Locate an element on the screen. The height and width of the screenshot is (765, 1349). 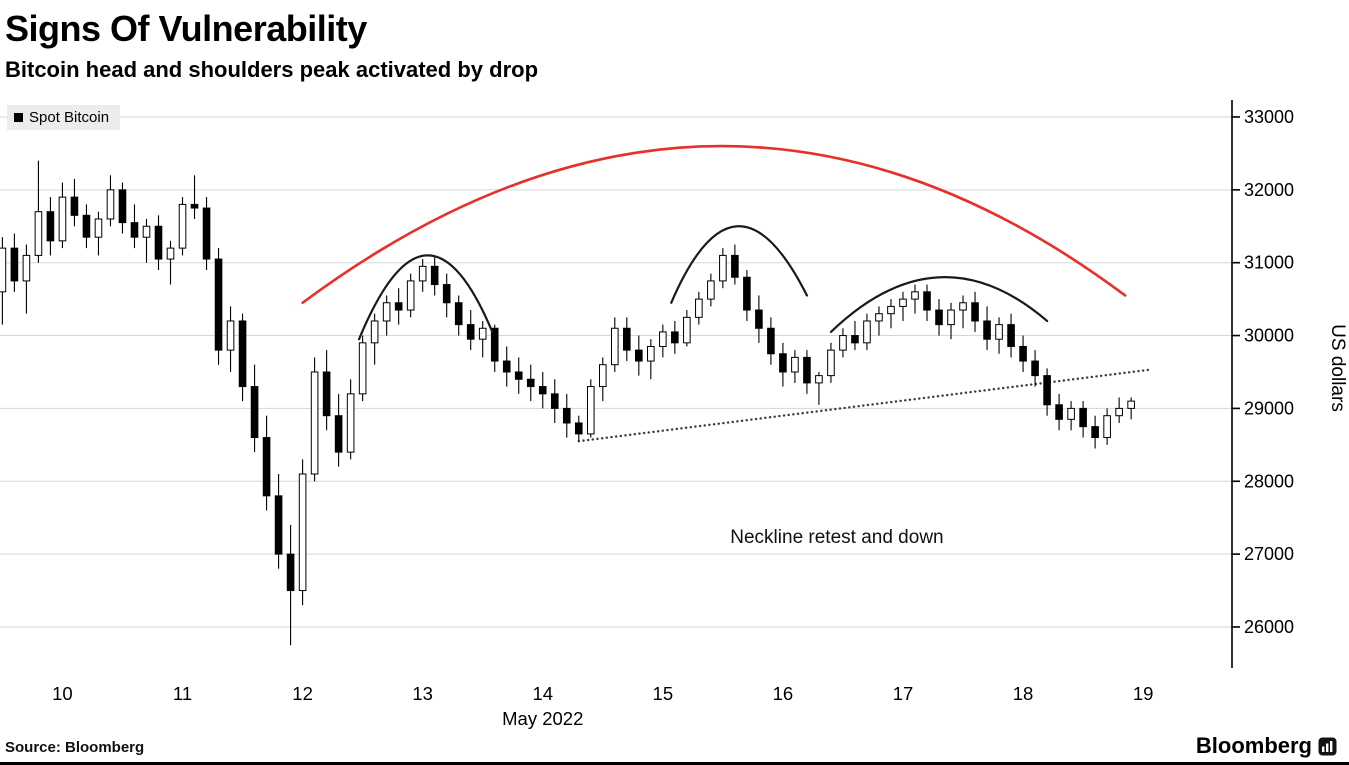
x-tick-label: 16 is located at coordinates (783, 693).